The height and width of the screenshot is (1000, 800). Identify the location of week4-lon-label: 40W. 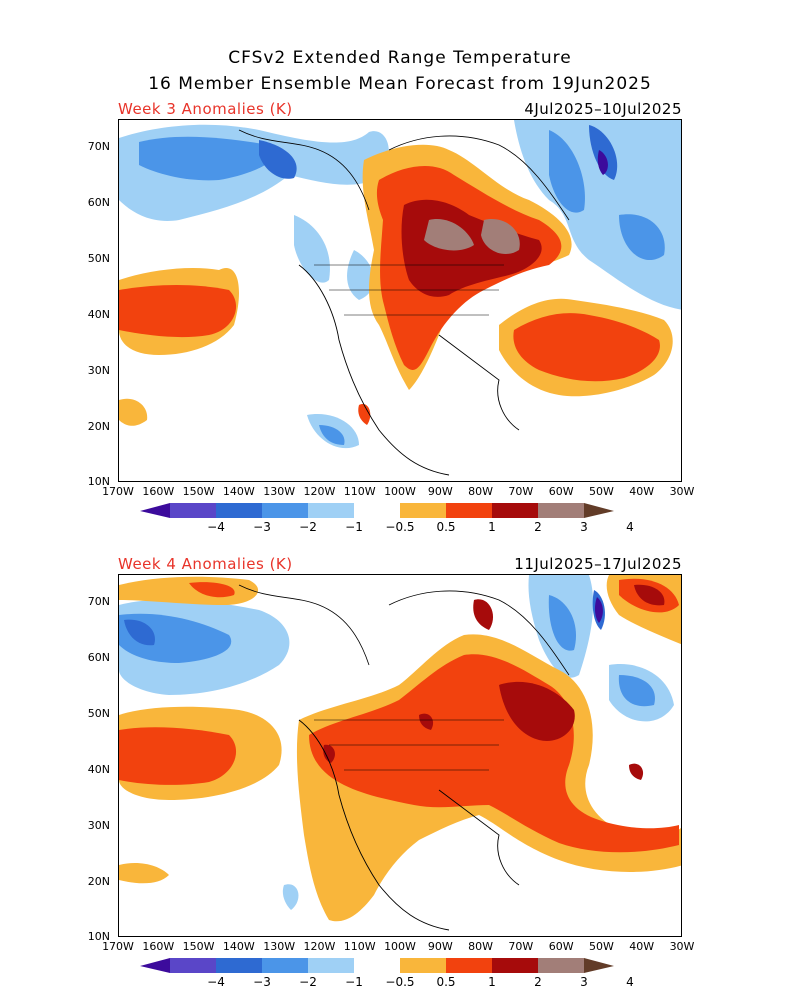
(642, 946).